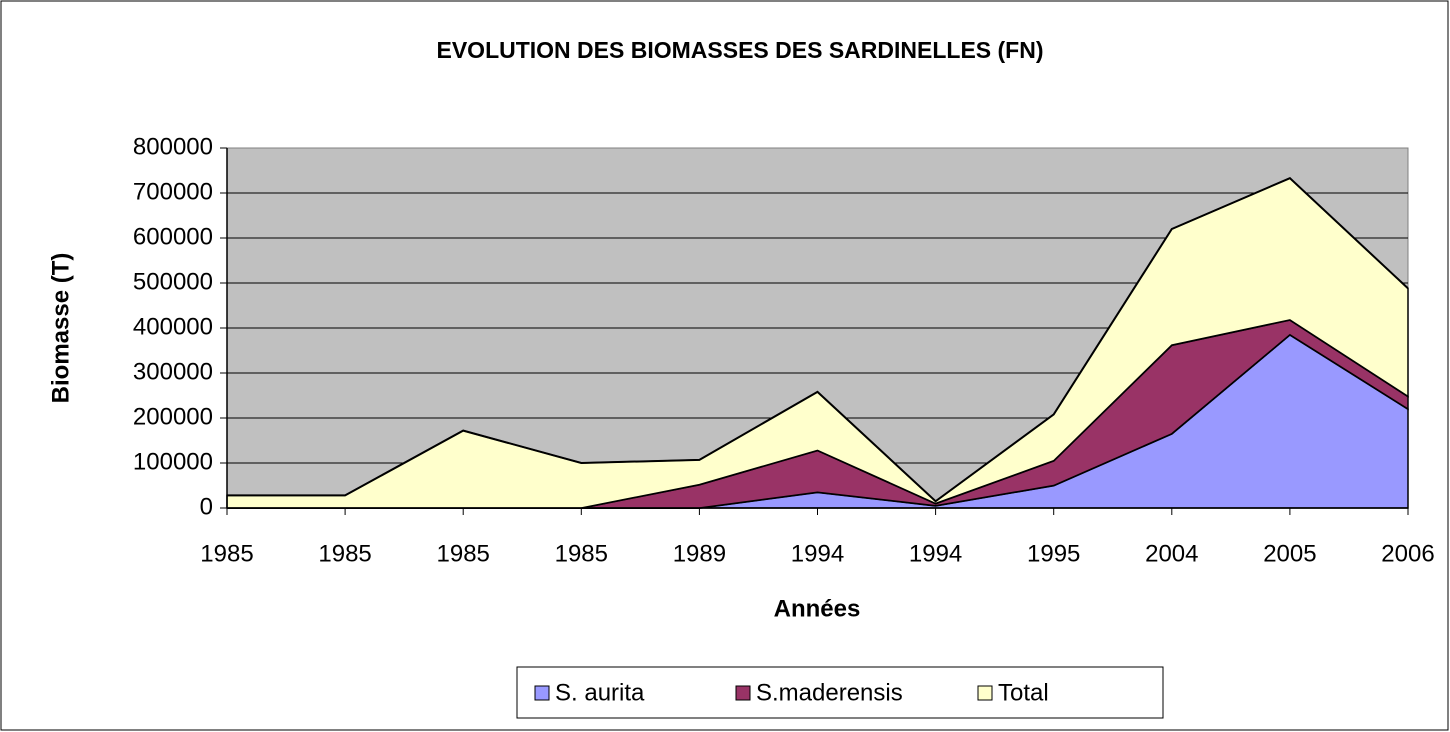 The image size is (1450, 732). What do you see at coordinates (173, 146) in the screenshot?
I see `y-tick-label: 800000` at bounding box center [173, 146].